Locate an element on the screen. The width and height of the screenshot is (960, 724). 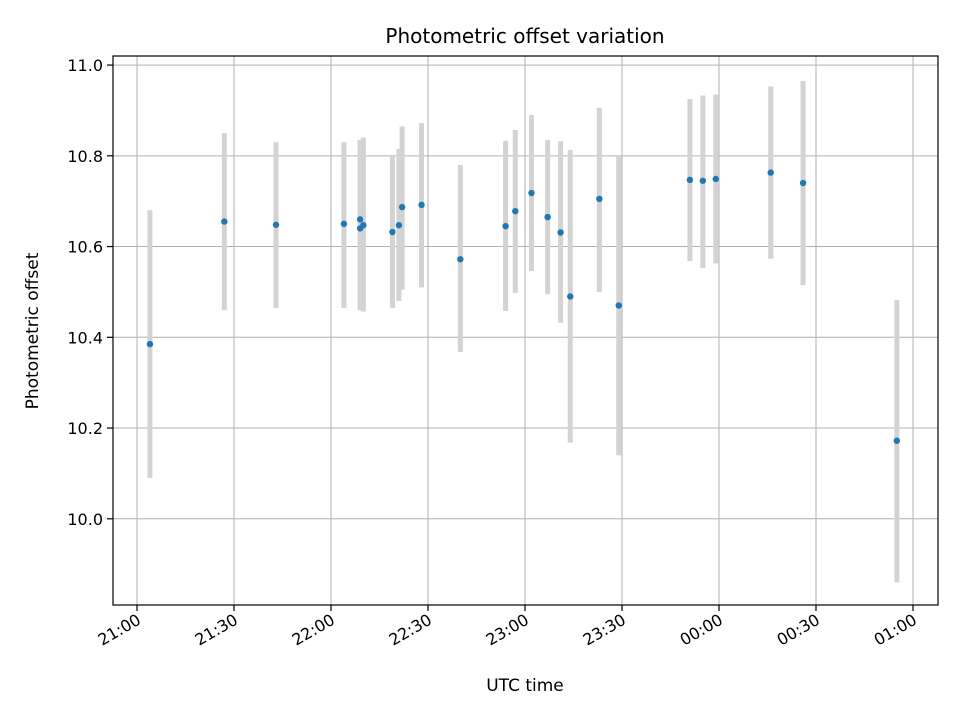
chart-title: Photometric offset variation is located at coordinates (524, 36).